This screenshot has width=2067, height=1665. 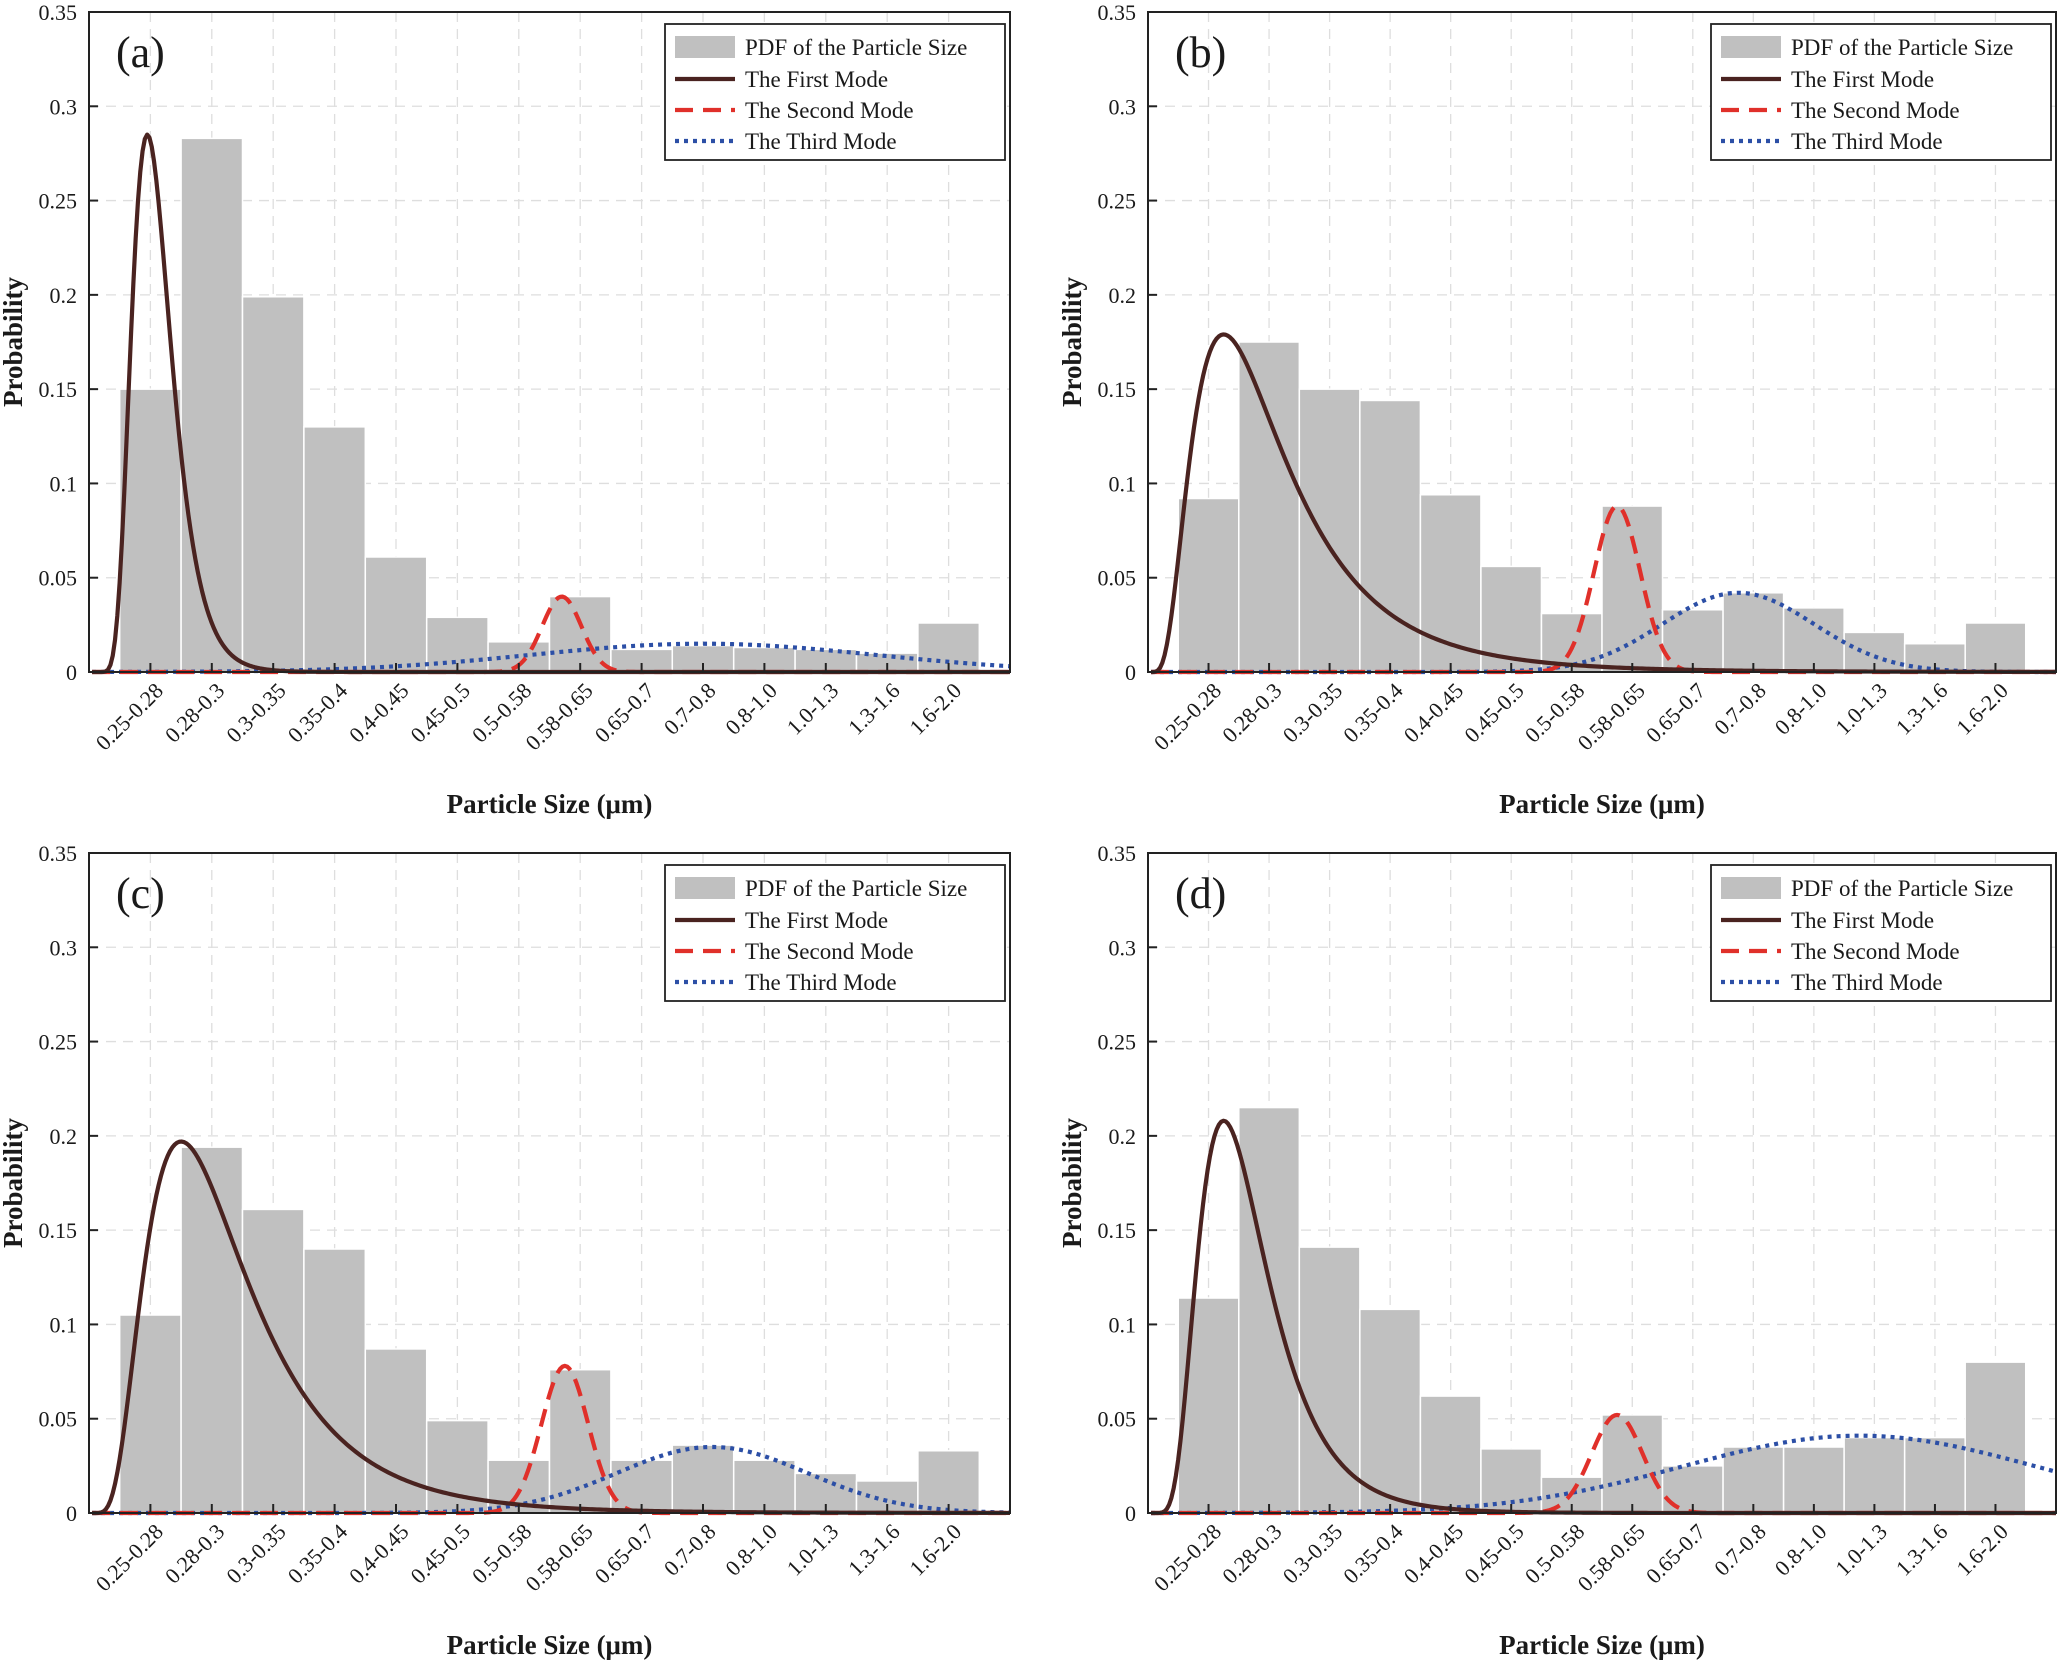 I want to click on bar-series, so click(x=549, y=1330).